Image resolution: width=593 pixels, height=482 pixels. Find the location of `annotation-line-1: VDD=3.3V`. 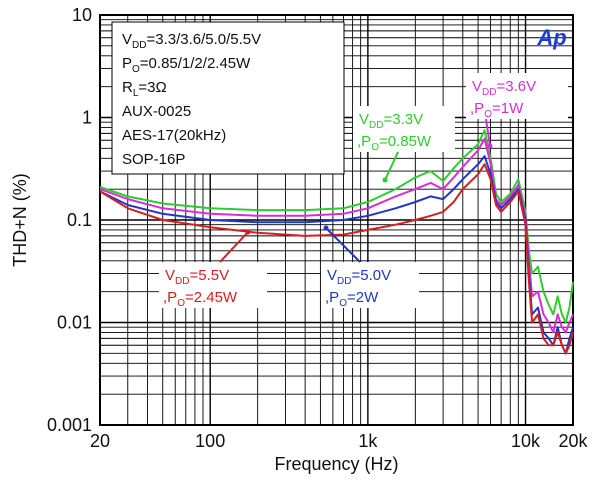

annotation-line-1: VDD=3.3V is located at coordinates (391, 121).